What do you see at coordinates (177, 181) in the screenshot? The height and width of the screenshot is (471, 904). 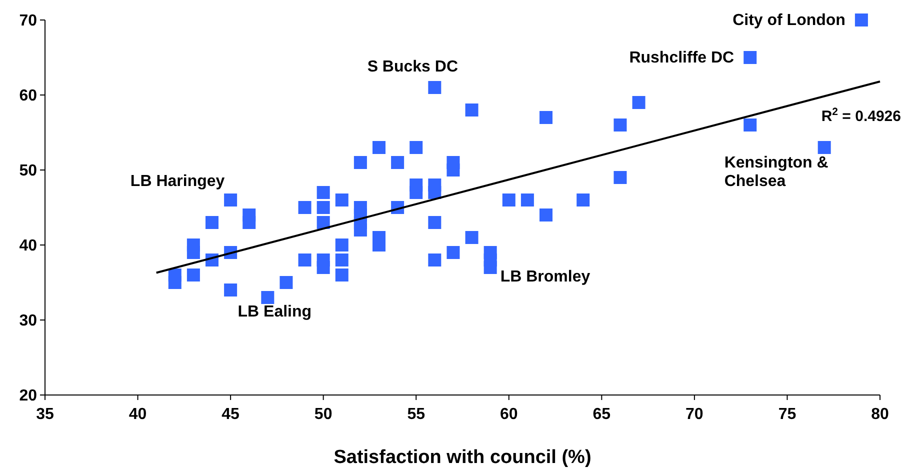 I see `annotation: LB Haringey` at bounding box center [177, 181].